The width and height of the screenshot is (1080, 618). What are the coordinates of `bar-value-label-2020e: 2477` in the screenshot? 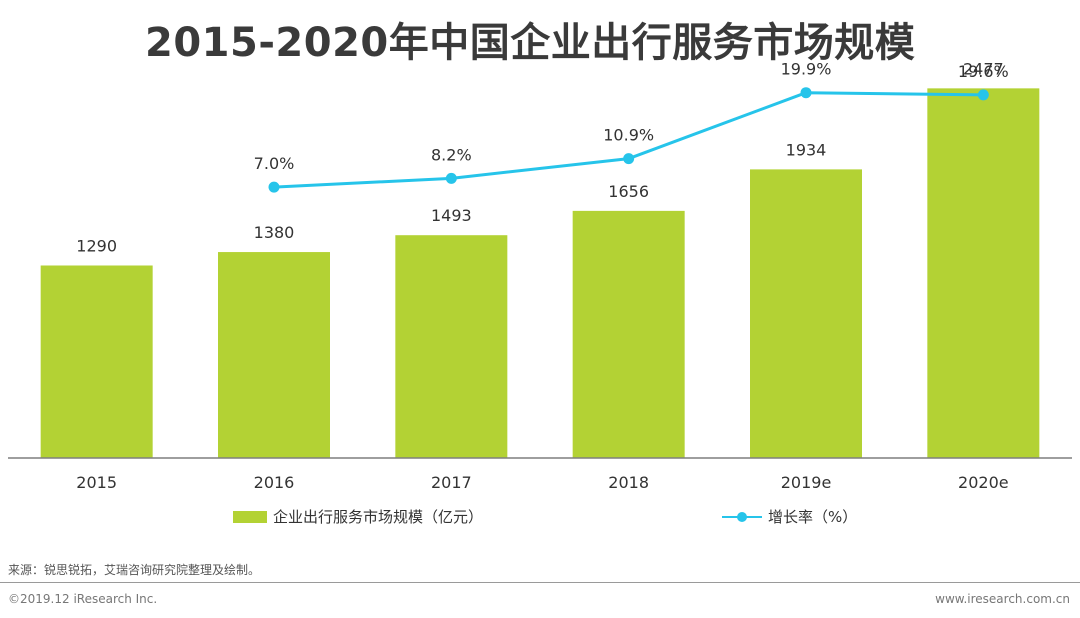 It's located at (983, 68).